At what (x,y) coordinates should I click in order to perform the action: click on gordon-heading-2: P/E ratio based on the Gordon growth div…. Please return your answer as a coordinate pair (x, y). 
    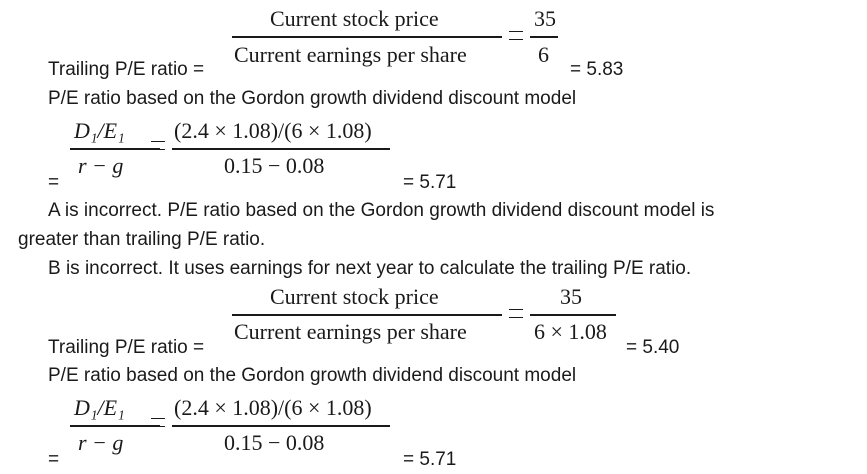
    Looking at the image, I should click on (312, 375).